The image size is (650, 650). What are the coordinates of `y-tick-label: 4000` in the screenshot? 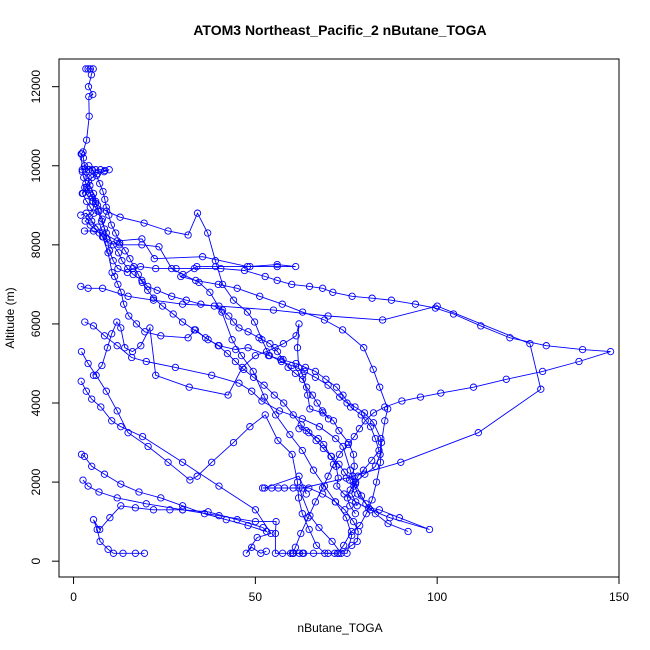 It's located at (36, 402).